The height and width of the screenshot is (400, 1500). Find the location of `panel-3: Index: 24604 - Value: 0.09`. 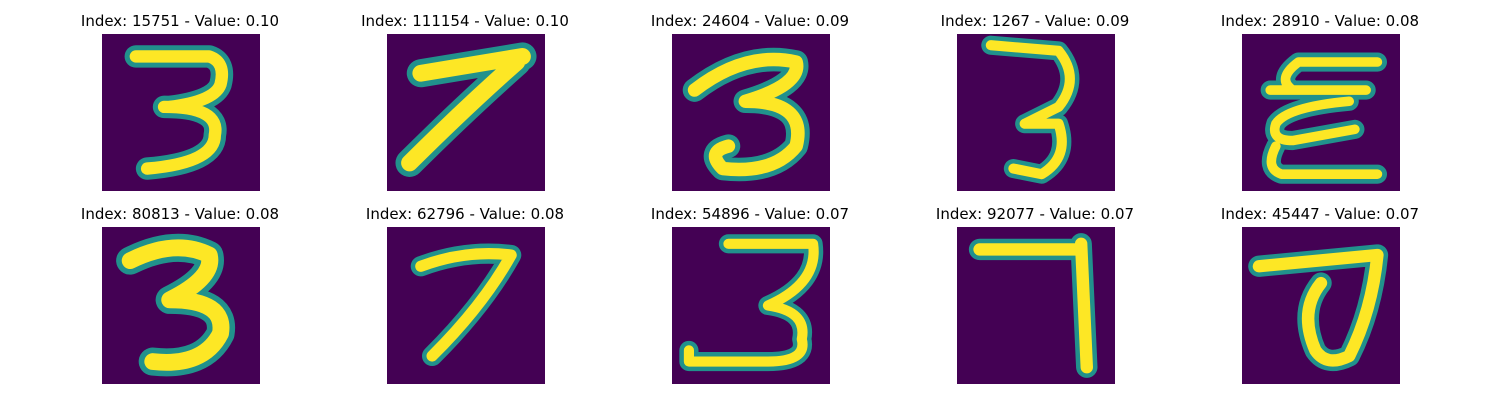

panel-3: Index: 24604 - Value: 0.09 is located at coordinates (750, 102).